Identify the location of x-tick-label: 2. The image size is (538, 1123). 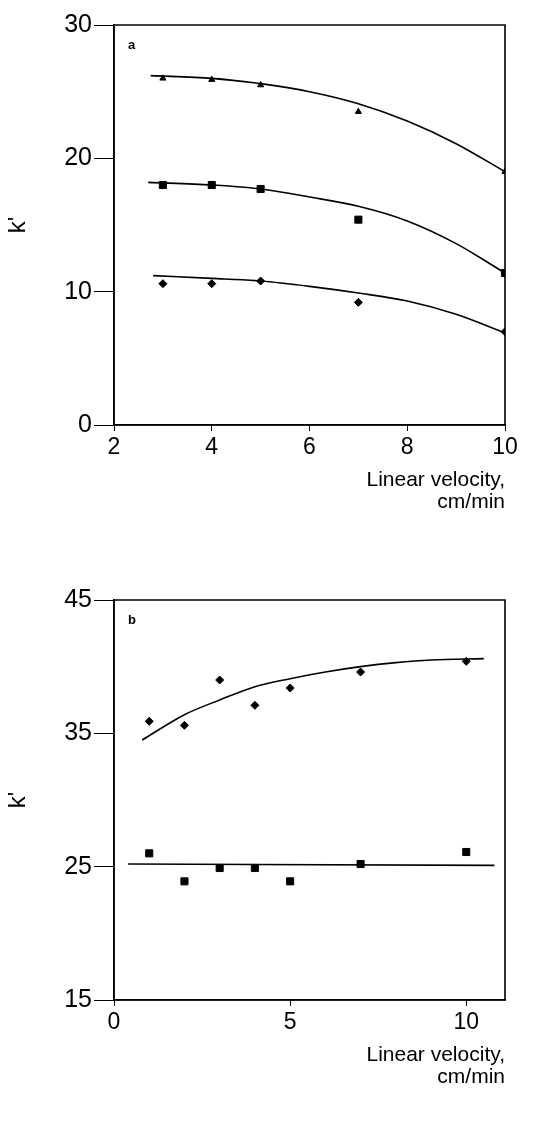
(114, 446).